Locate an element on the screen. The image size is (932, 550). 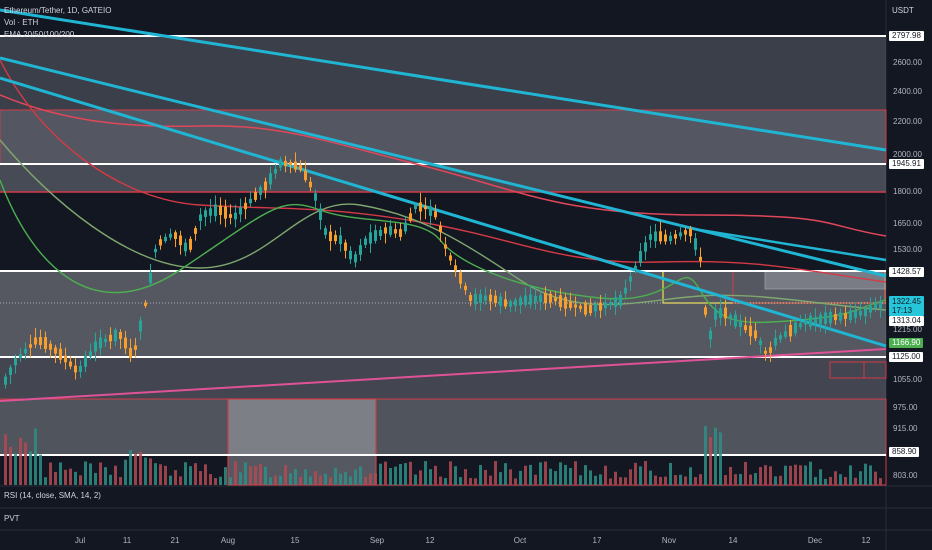
price-tick: 2000.00 is located at coordinates (907, 154).